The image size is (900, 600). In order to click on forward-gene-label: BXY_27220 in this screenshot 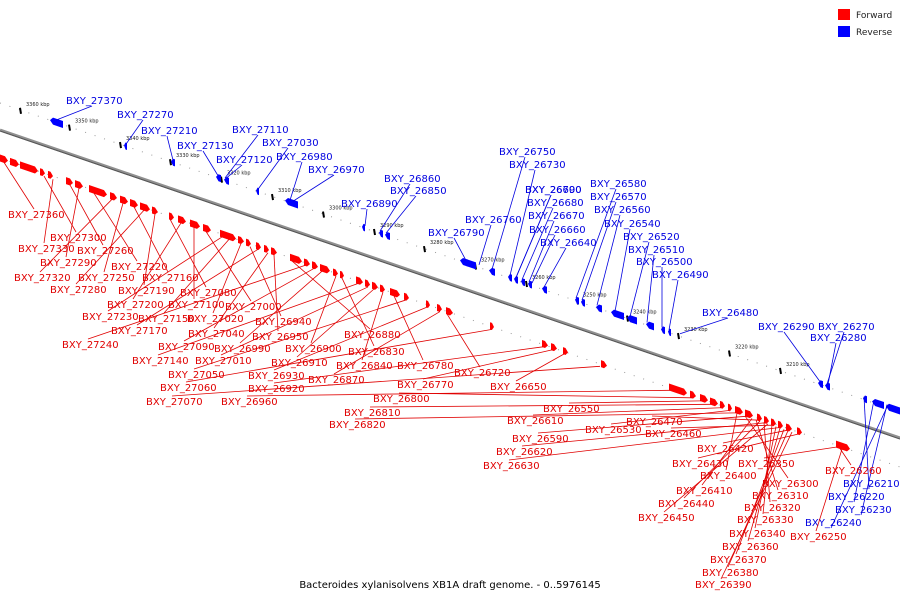, I will do `click(139, 267)`.